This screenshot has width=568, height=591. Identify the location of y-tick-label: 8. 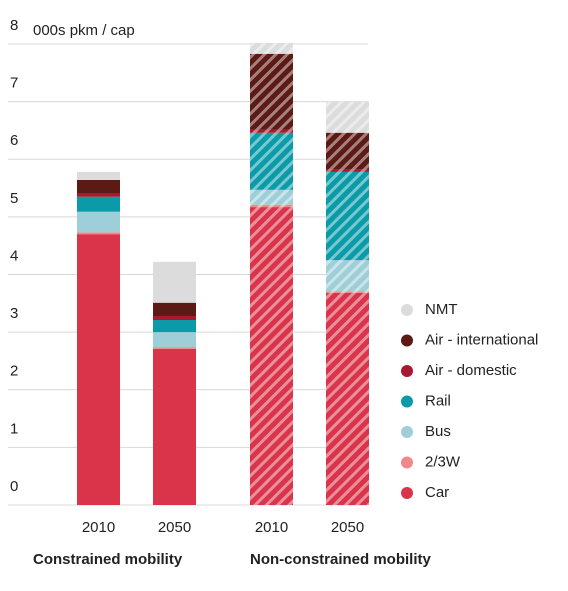
(14, 25).